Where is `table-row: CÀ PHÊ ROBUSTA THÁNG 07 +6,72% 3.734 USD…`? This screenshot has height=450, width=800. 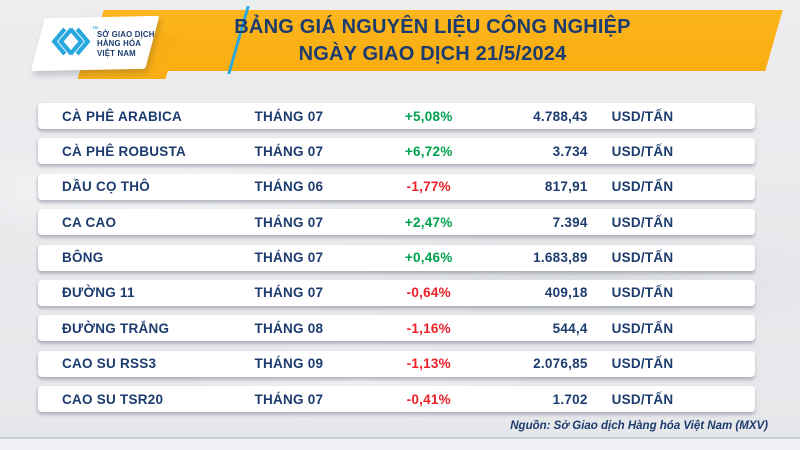
table-row: CÀ PHÊ ROBUSTA THÁNG 07 +6,72% 3.734 USD… is located at coordinates (396, 151).